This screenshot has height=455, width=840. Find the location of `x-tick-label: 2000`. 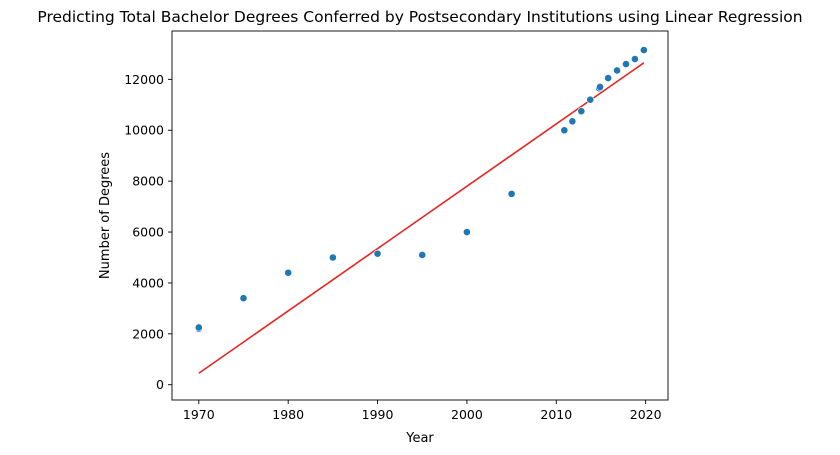

x-tick-label: 2000 is located at coordinates (467, 414).